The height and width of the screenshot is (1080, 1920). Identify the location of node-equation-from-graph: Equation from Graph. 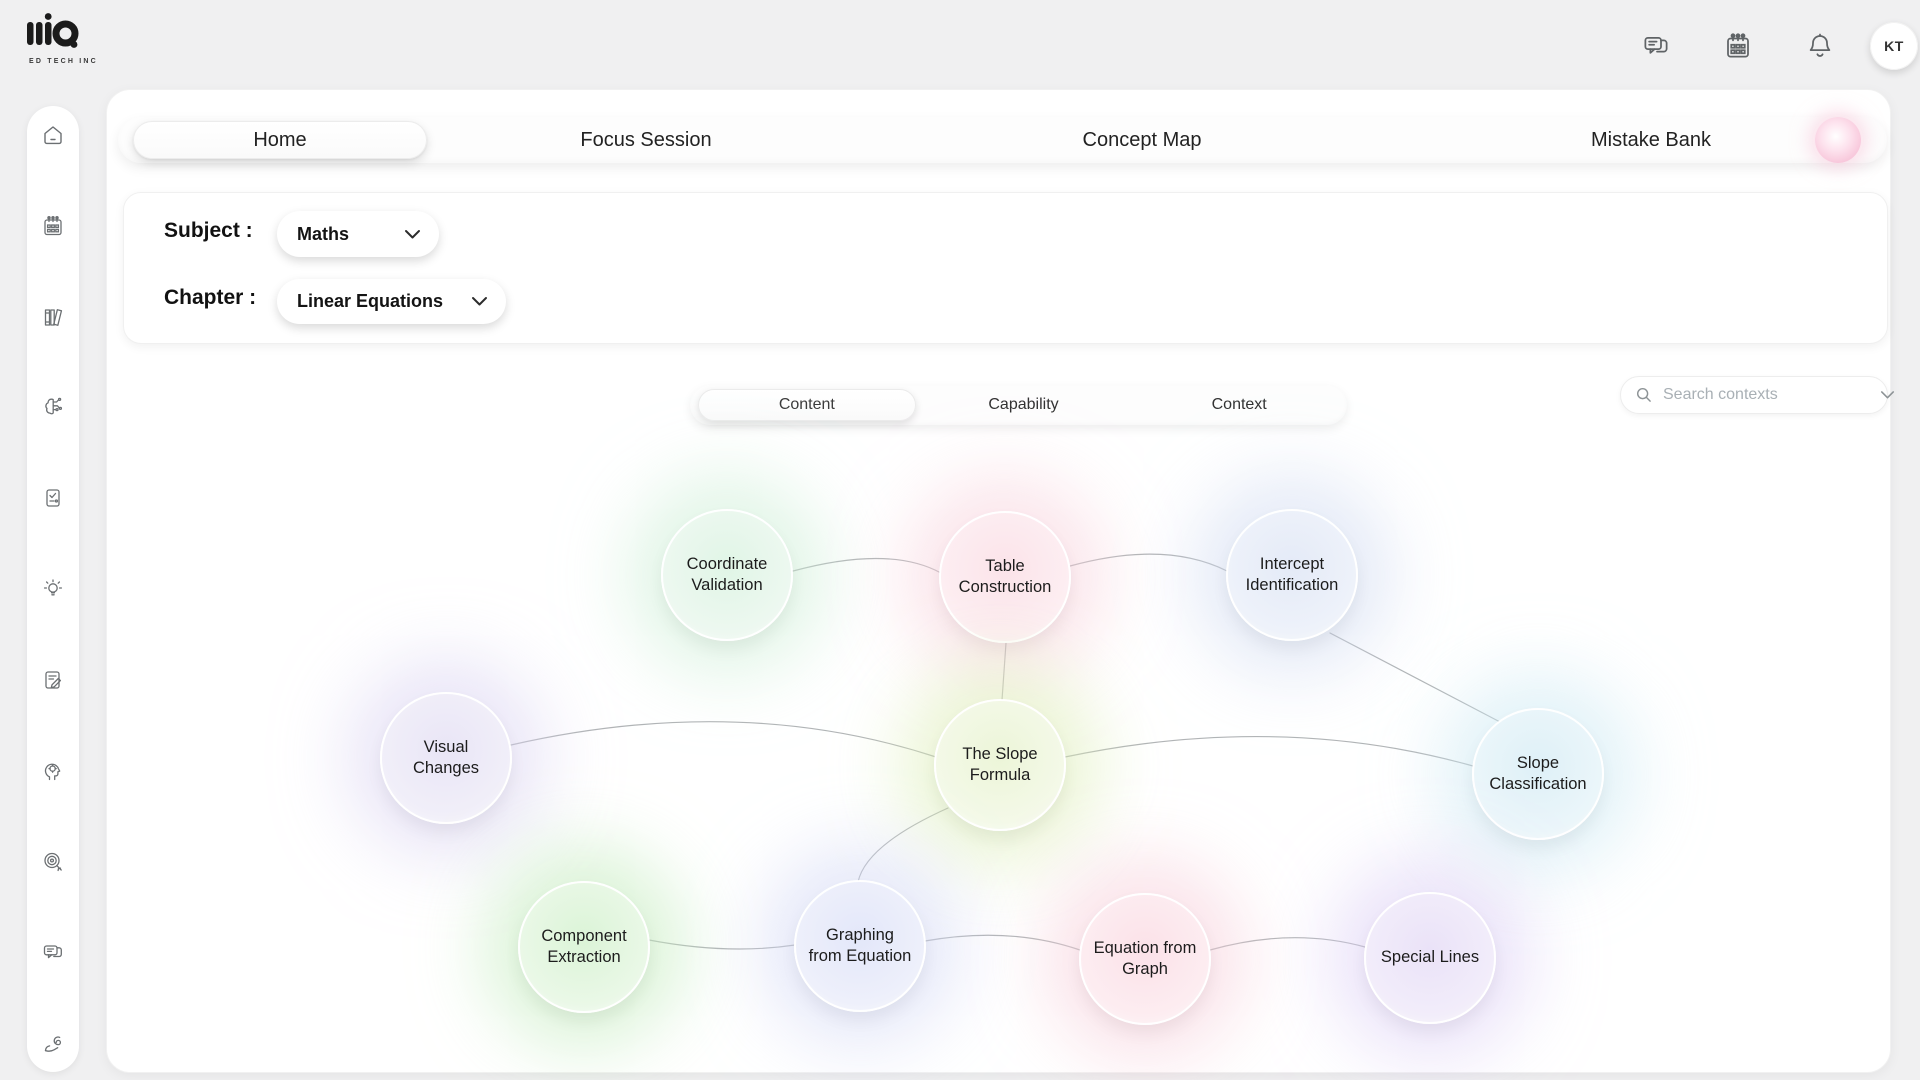
(1145, 959).